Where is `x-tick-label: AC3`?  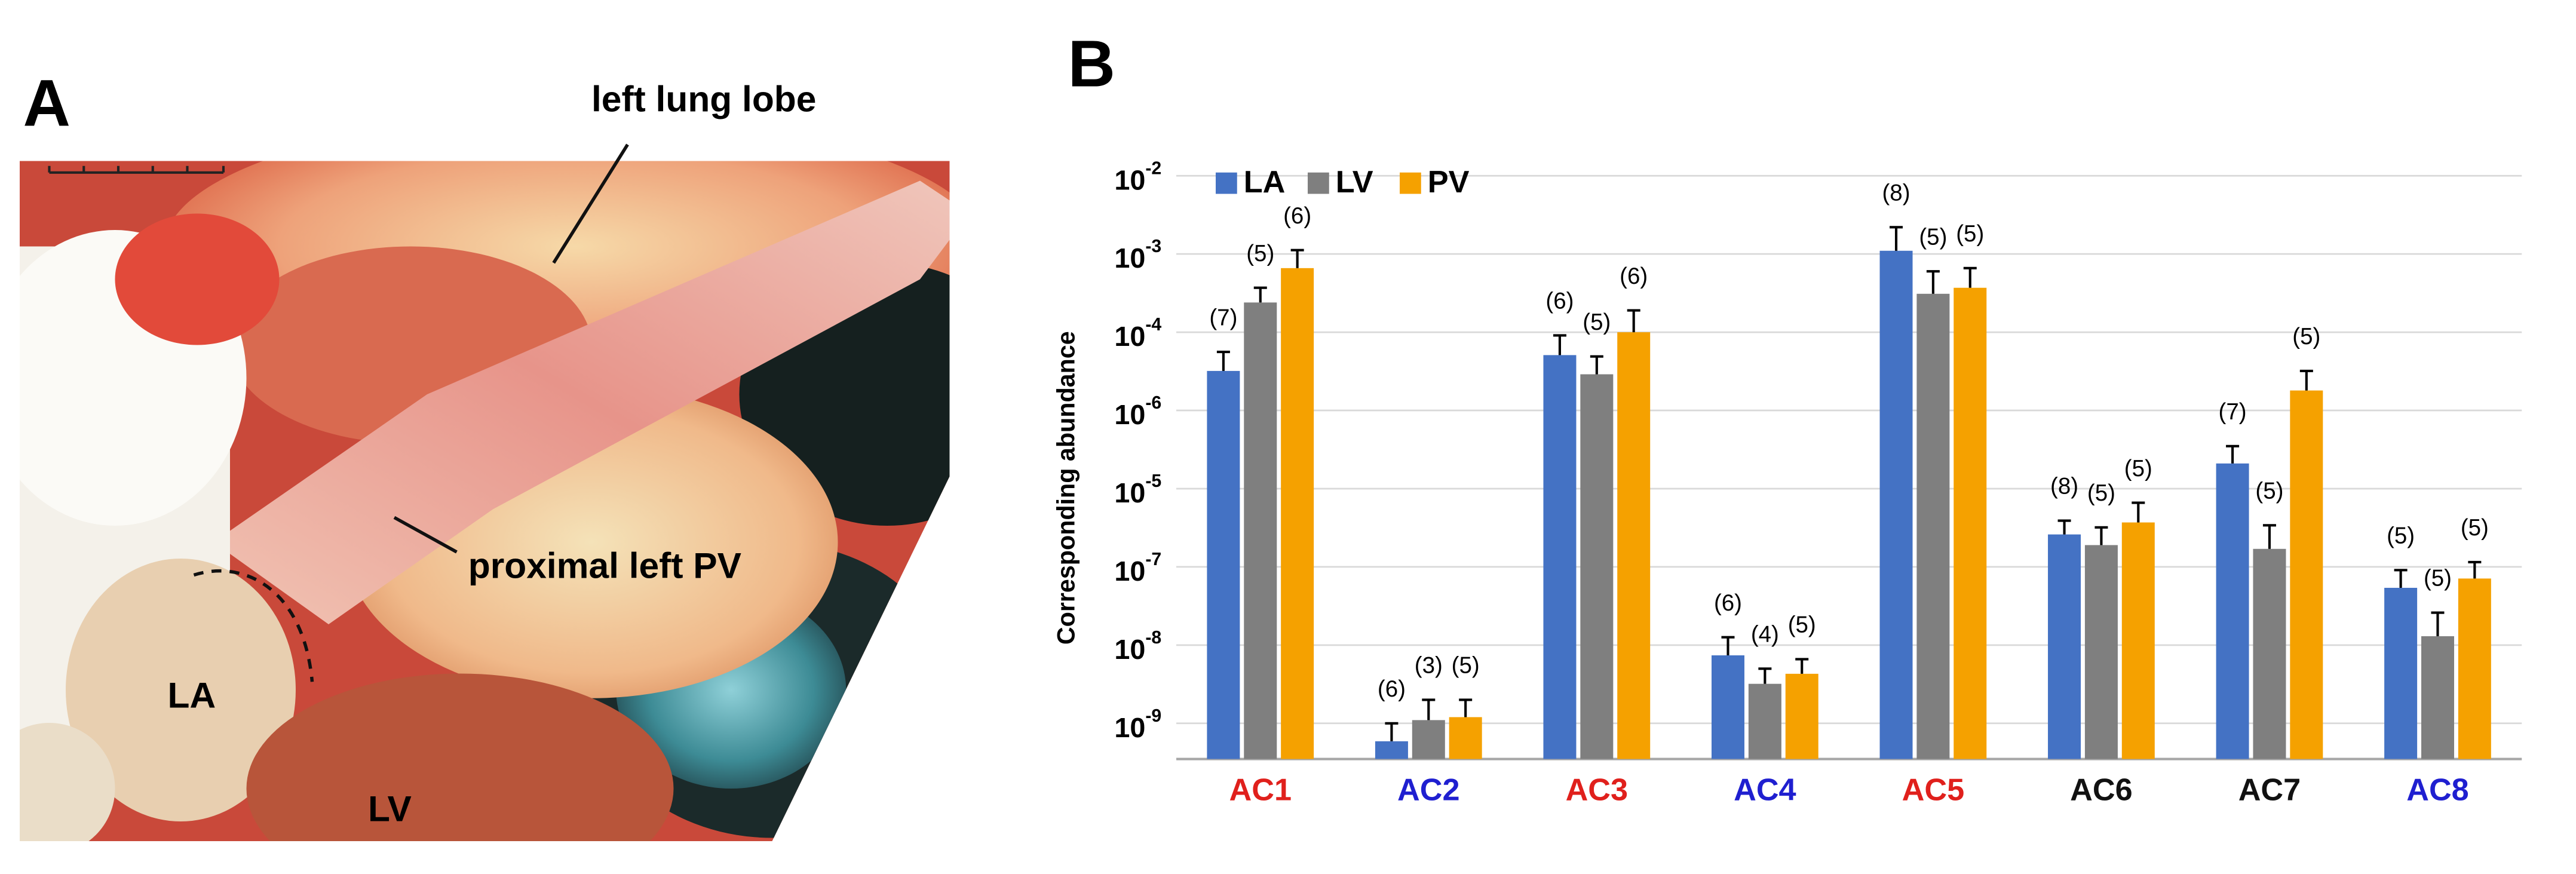
x-tick-label: AC3 is located at coordinates (1597, 789).